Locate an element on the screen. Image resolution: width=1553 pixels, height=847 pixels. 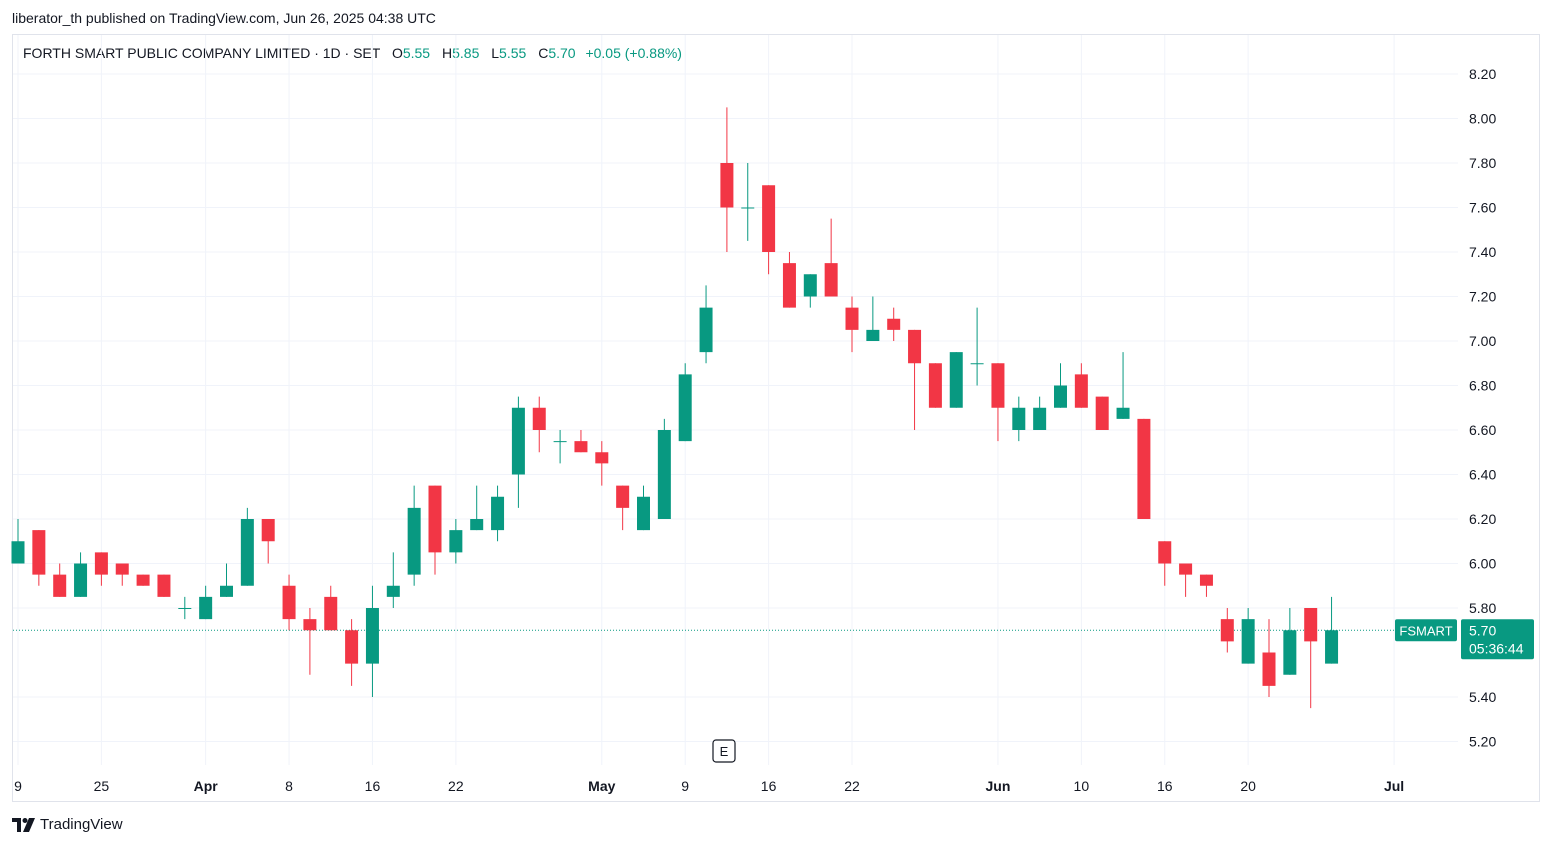
x-tick-label: 16 is located at coordinates (1165, 786).